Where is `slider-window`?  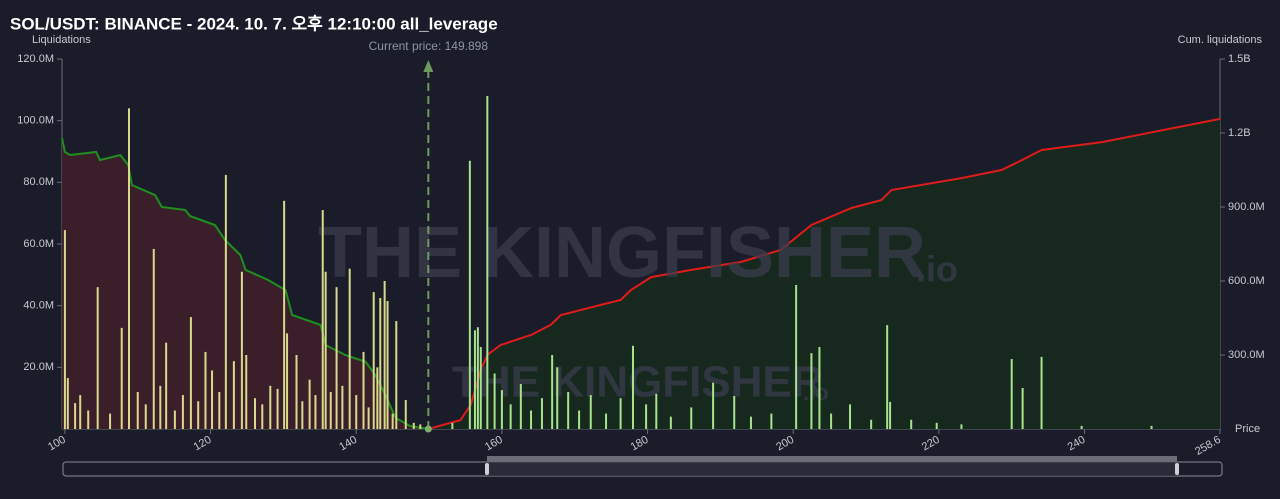 slider-window is located at coordinates (832, 469).